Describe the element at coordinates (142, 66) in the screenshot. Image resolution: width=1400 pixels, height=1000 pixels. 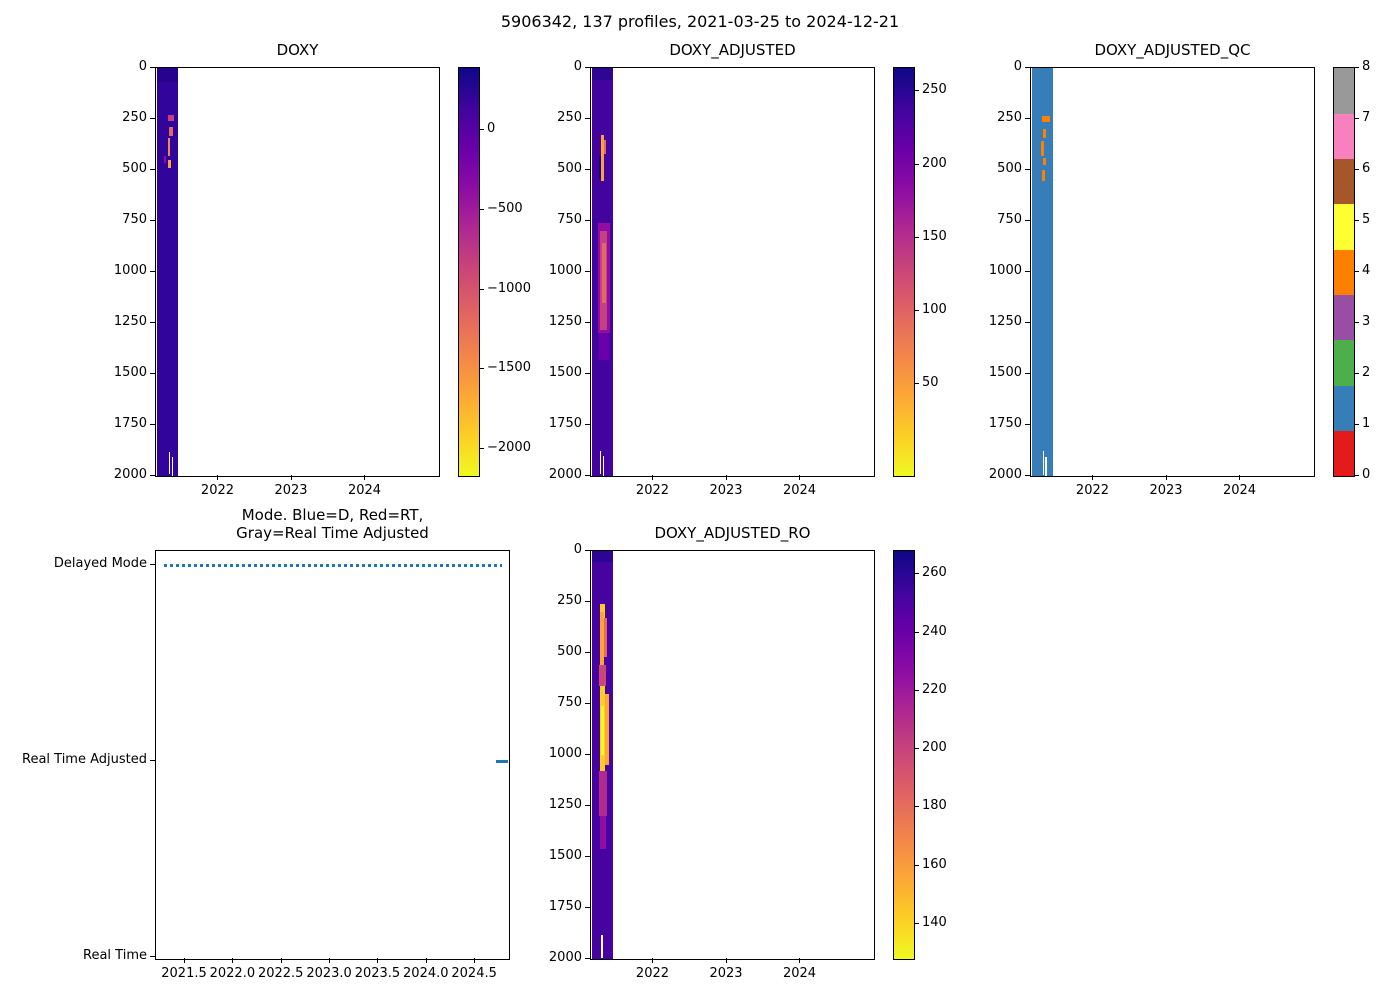
I see `y-tick-label: 0` at that location.